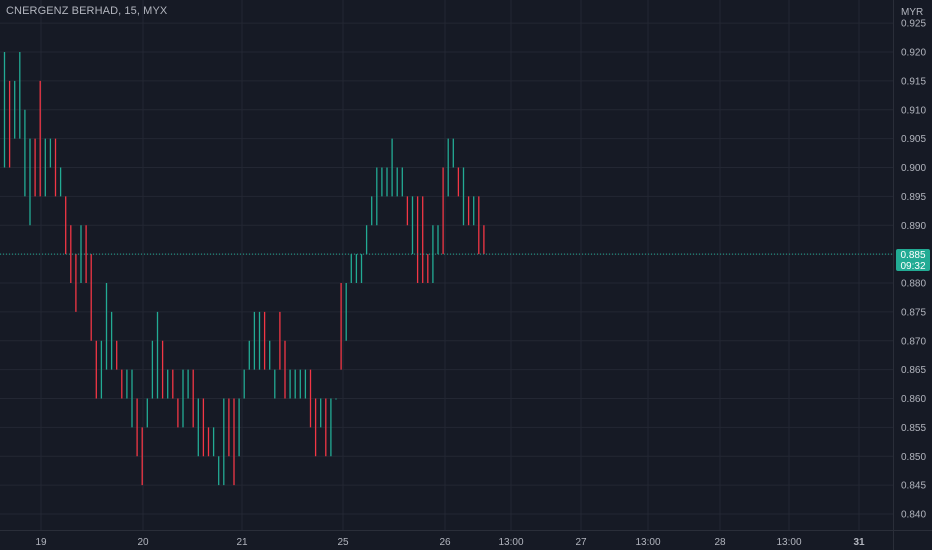  I want to click on price-tick-label: 0.850, so click(913, 457).